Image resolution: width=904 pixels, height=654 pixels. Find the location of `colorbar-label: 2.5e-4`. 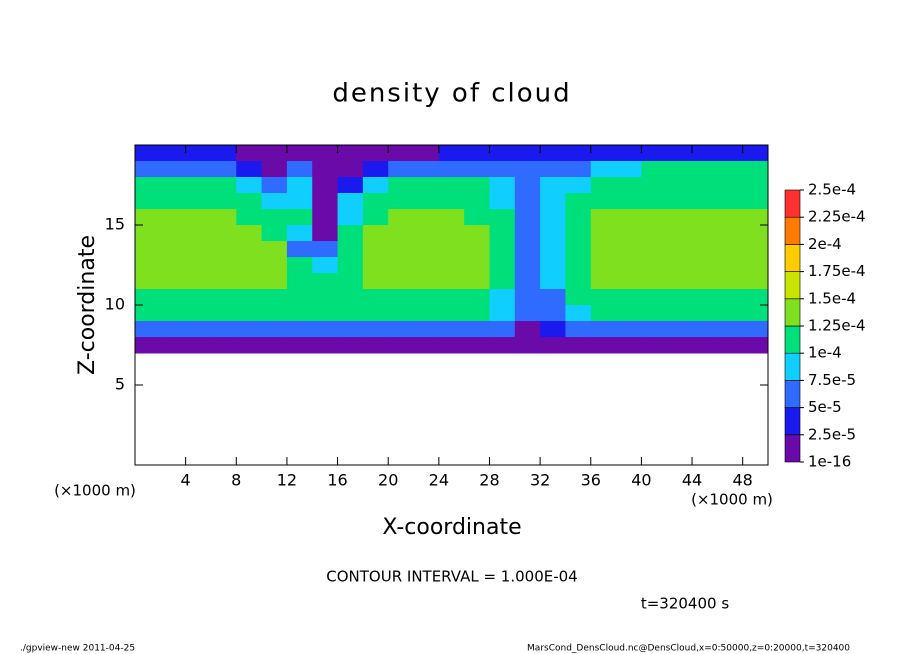

colorbar-label: 2.5e-4 is located at coordinates (832, 190).